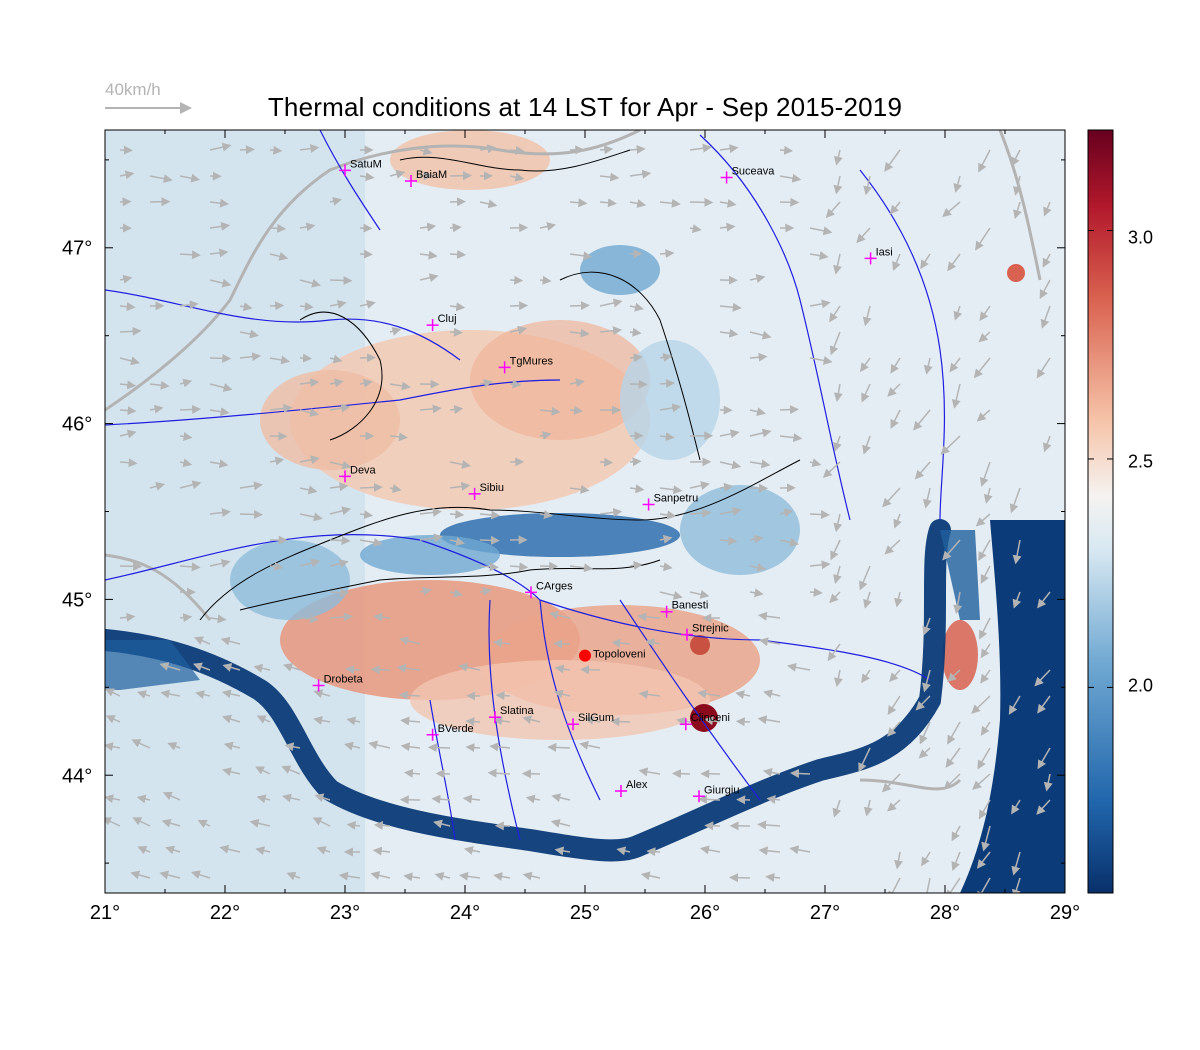 This screenshot has width=1200, height=1050. I want to click on station-marker: Banesti, so click(684, 609).